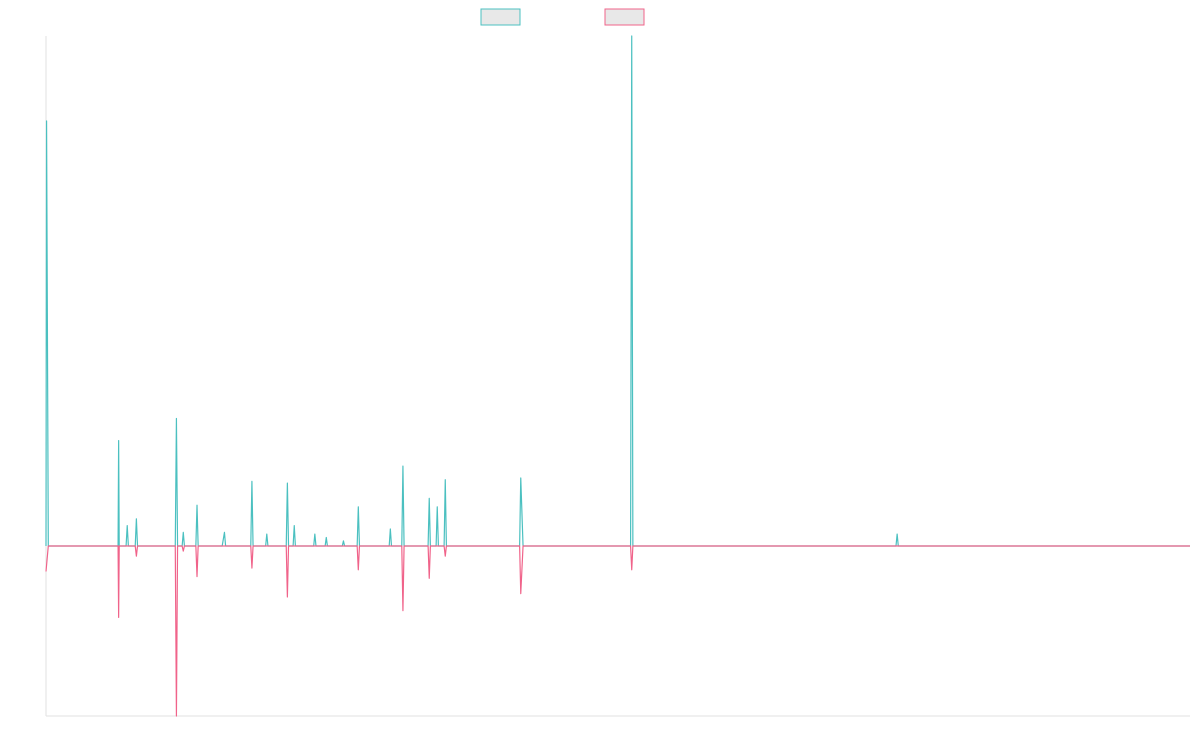  Describe the element at coordinates (562, 17) in the screenshot. I see `legend` at that location.